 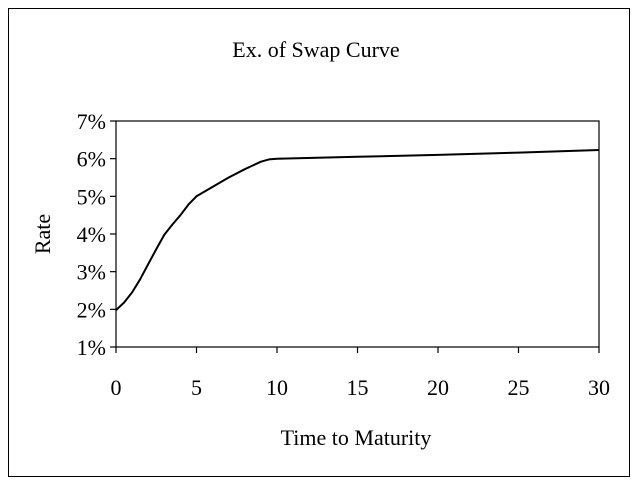 I want to click on x-tick-label: 0, so click(x=116, y=387).